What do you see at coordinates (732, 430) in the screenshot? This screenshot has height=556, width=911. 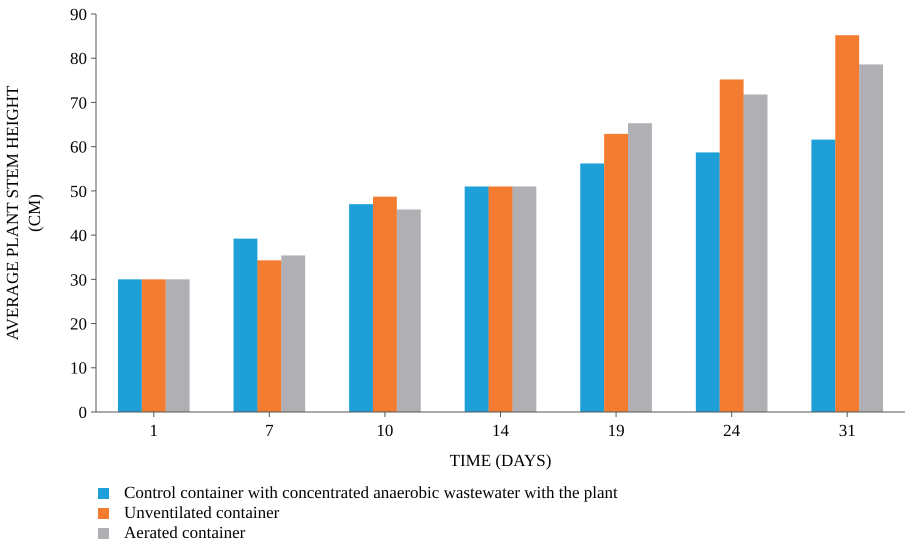 I see `x-tick-label: 24` at bounding box center [732, 430].